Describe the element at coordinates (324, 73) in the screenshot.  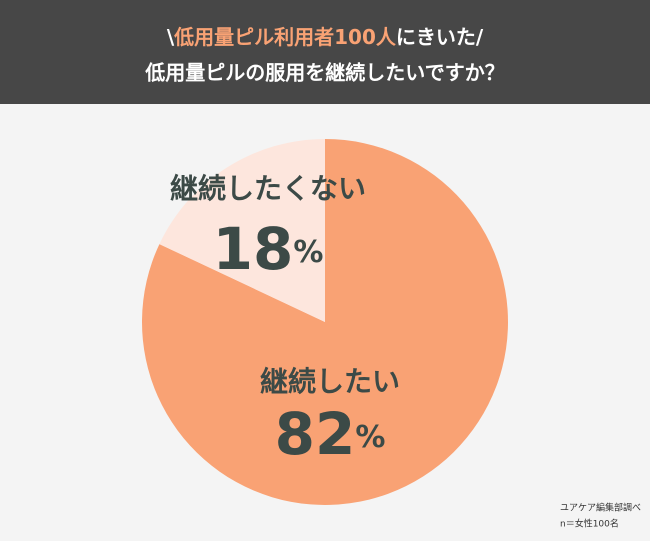
I see `chart-subtitle: 低用量ピルの服用を継続したいですか？` at that location.